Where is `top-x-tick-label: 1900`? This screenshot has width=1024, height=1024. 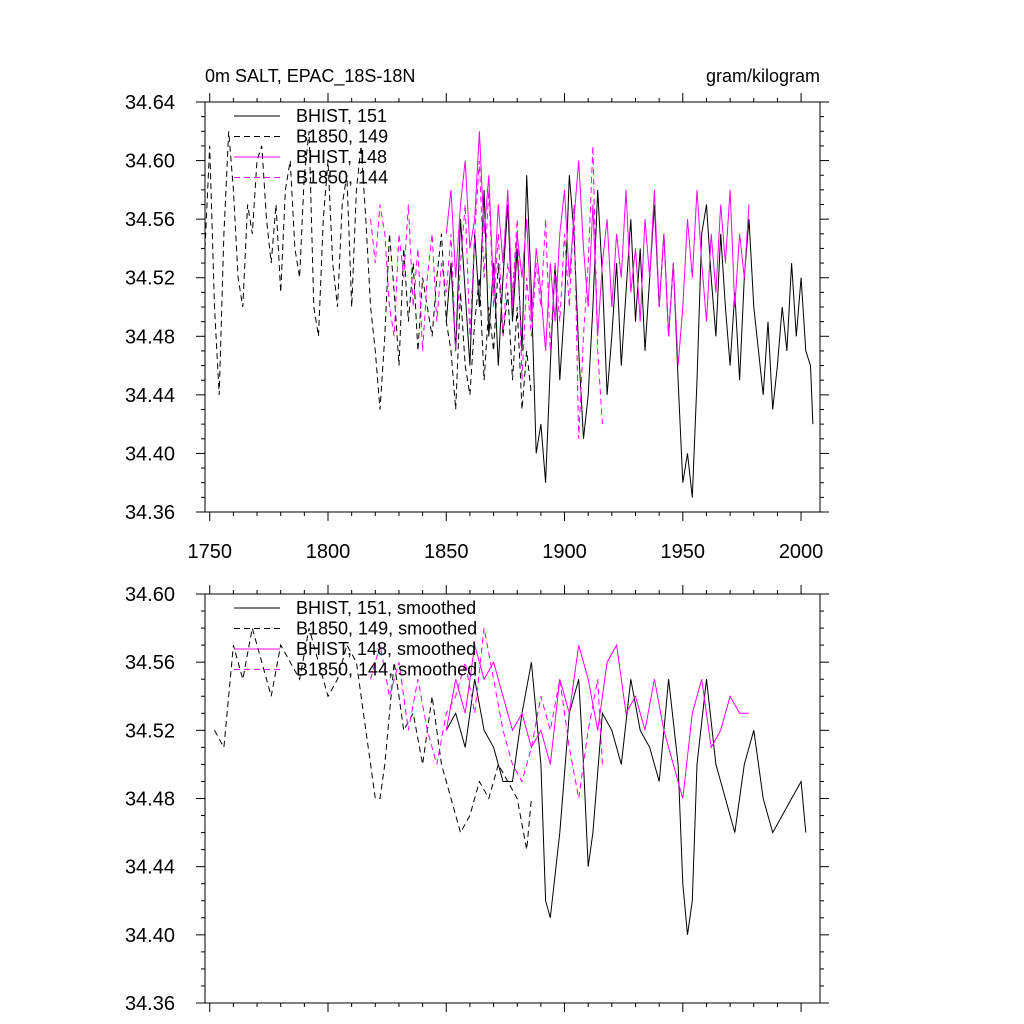 top-x-tick-label: 1900 is located at coordinates (564, 552).